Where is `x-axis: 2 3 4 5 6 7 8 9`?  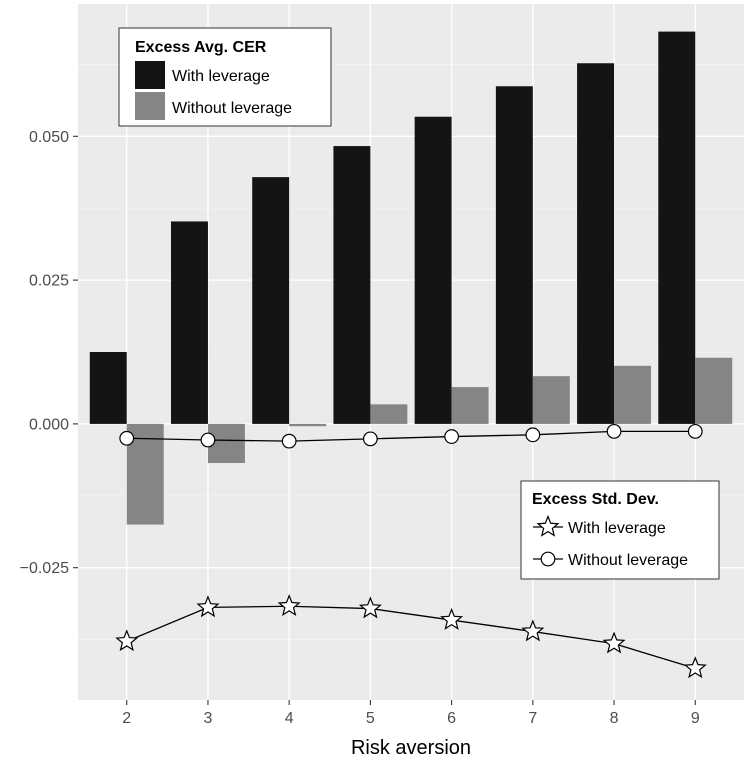
x-axis: 2 3 4 5 6 7 8 9 is located at coordinates (411, 713).